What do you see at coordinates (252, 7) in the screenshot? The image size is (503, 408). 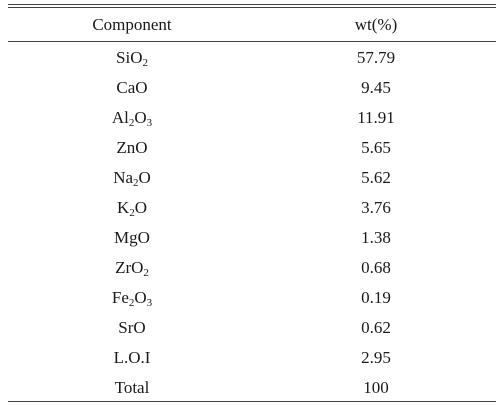 I see `top-rule-lower` at bounding box center [252, 7].